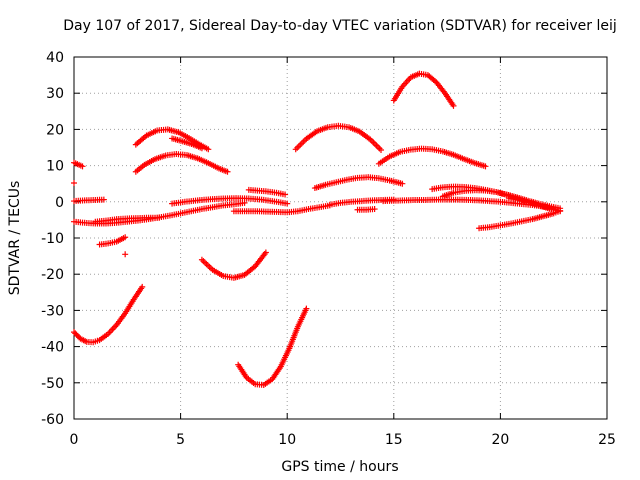 The width and height of the screenshot is (640, 480). What do you see at coordinates (394, 440) in the screenshot?
I see `x-tick-label: 15` at bounding box center [394, 440].